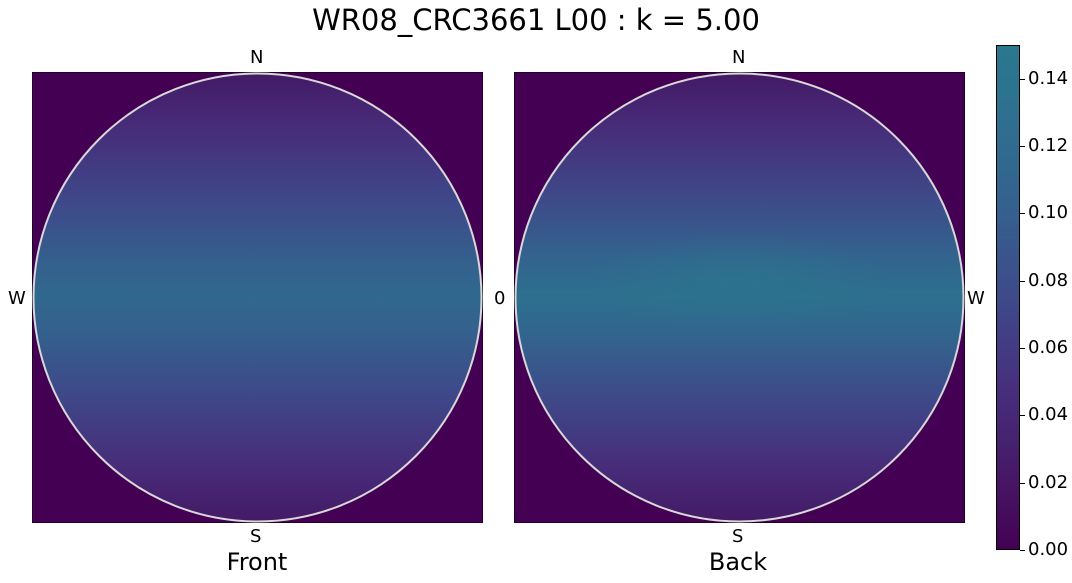 This screenshot has height=583, width=1072. Describe the element at coordinates (1048, 415) in the screenshot. I see `colorbar-tick-label: 0.04` at that location.